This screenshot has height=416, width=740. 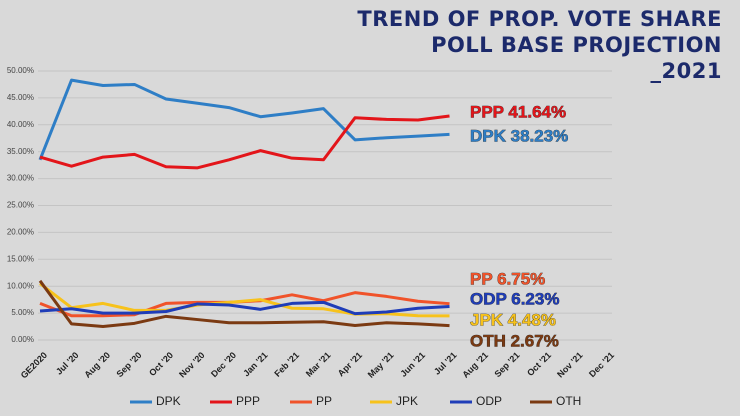 I want to click on end-label: OTH 2.67%, so click(x=514, y=340).